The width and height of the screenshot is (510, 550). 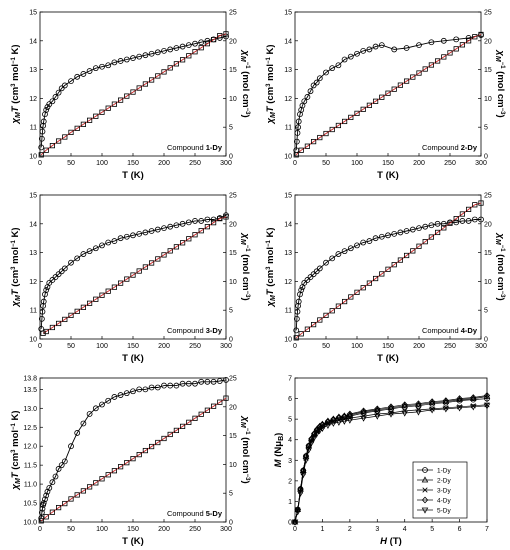 What do you see at coordinates (425, 500) in the screenshot?
I see `legend-marker` at bounding box center [425, 500].